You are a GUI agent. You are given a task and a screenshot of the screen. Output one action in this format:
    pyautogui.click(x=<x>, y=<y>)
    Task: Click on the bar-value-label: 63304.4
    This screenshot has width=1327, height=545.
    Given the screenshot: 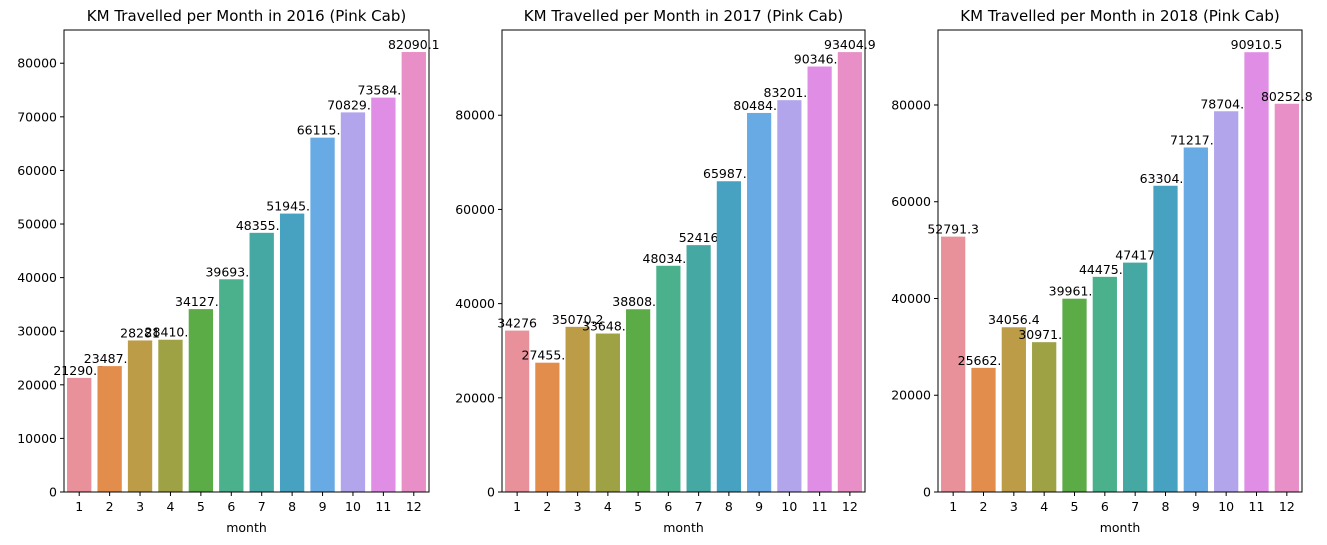 What is the action you would take?
    pyautogui.click(x=1166, y=178)
    